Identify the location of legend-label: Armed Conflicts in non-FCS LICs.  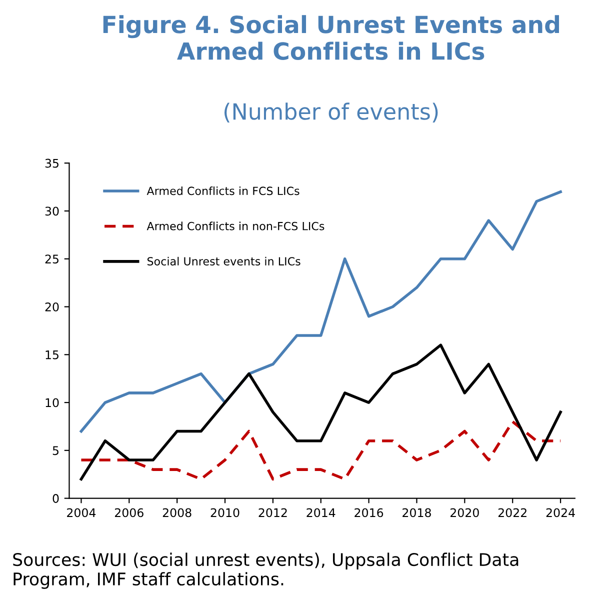
(235, 226).